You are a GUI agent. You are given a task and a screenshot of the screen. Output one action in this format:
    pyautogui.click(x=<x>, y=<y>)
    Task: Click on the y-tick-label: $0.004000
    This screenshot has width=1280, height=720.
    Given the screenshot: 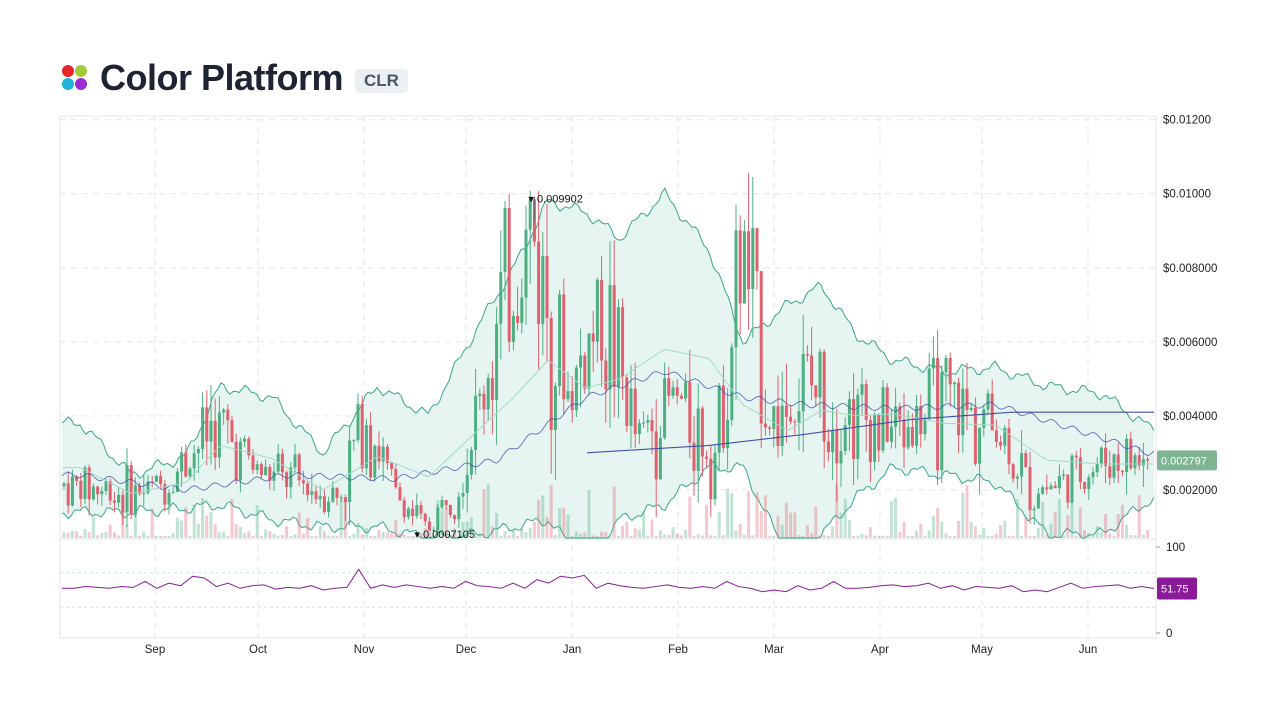 What is the action you would take?
    pyautogui.click(x=1190, y=417)
    